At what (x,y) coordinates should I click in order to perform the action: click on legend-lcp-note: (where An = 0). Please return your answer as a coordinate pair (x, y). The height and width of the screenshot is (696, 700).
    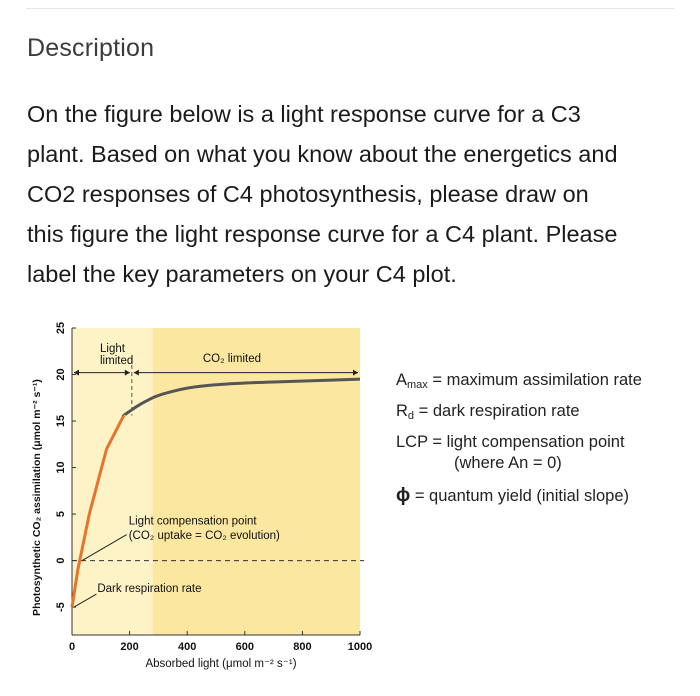
    Looking at the image, I should click on (508, 463).